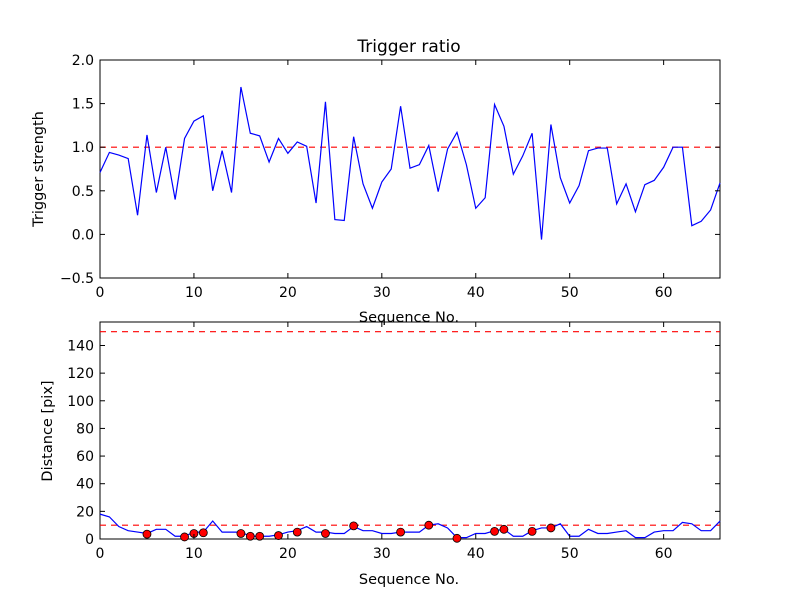 This screenshot has height=600, width=800. I want to click on y-tick-label: 40, so click(85, 485).